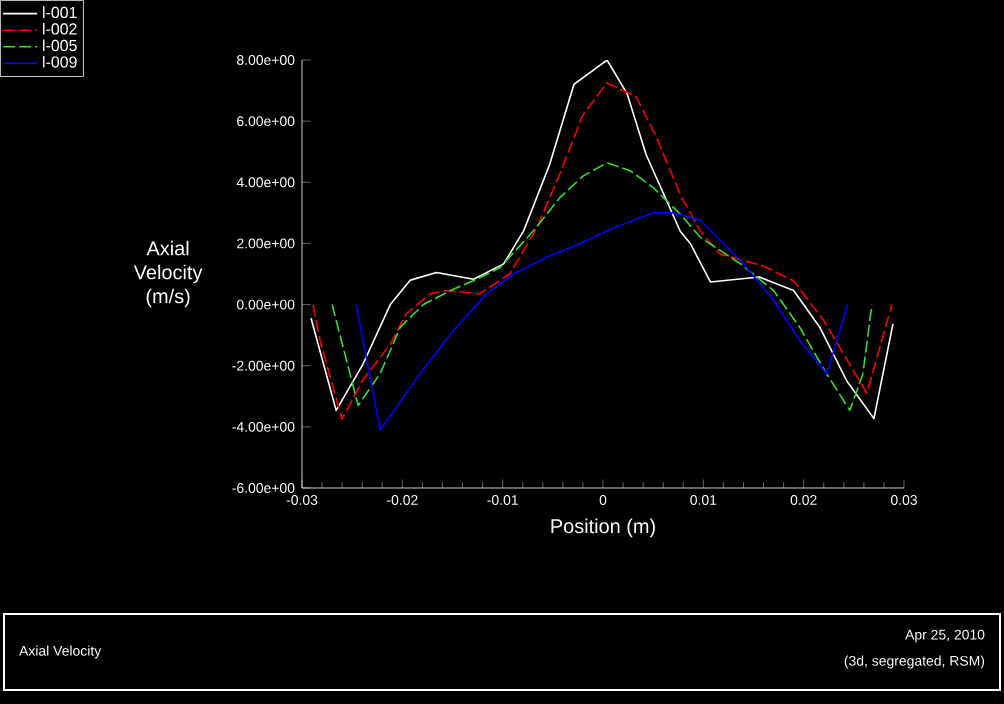 This screenshot has width=1004, height=704. What do you see at coordinates (168, 274) in the screenshot?
I see `y-axis-title: Axial Velocity (m/s)` at bounding box center [168, 274].